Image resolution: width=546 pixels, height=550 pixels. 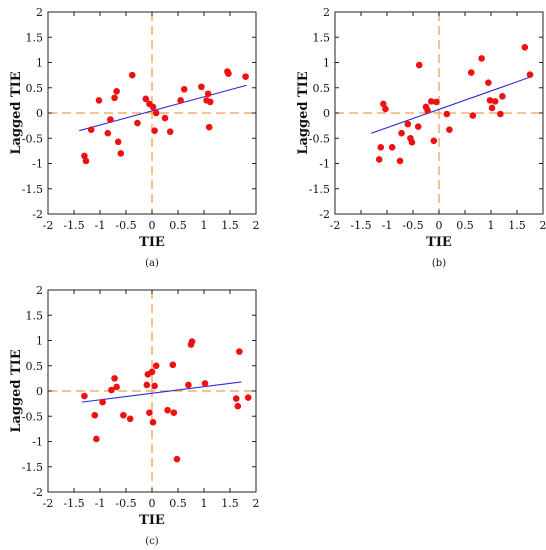 What do you see at coordinates (439, 263) in the screenshot?
I see `panel-label: (b)` at bounding box center [439, 263].